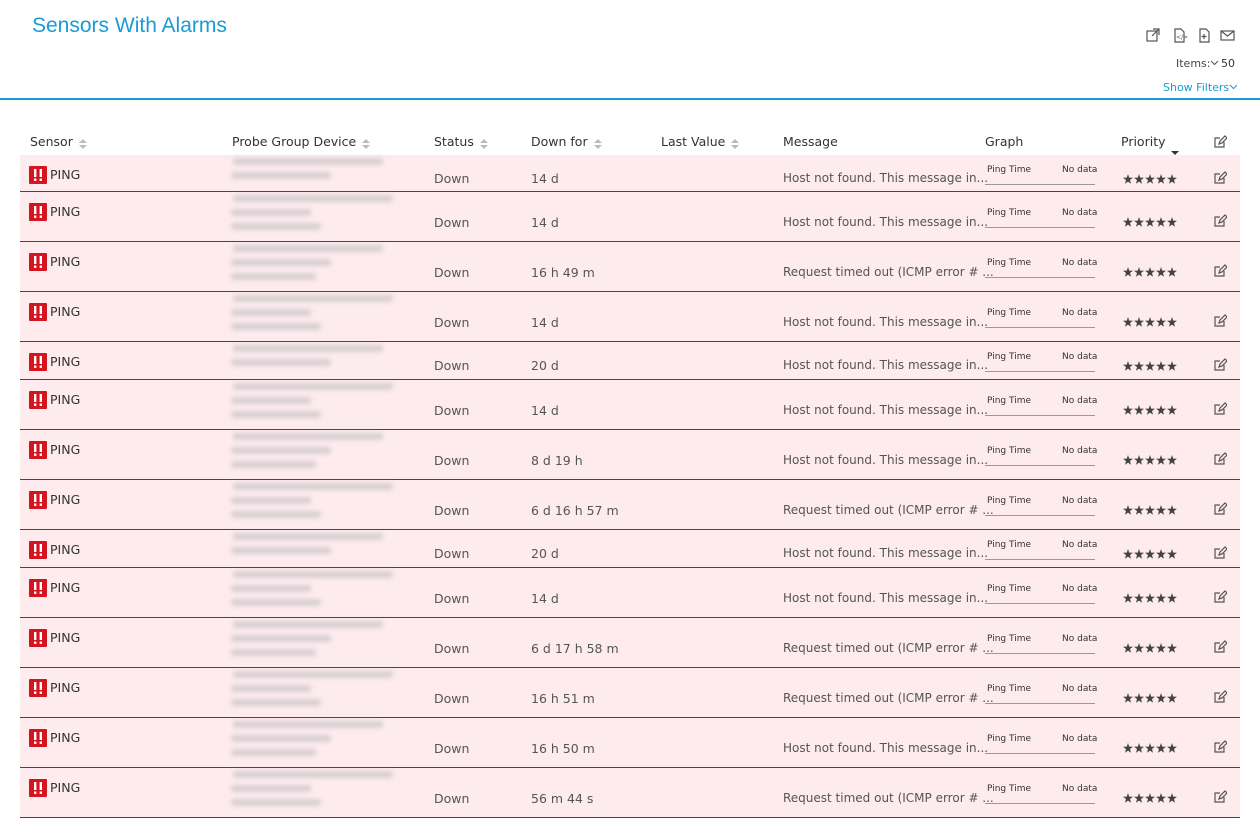 This screenshot has height=818, width=1260. Describe the element at coordinates (1196, 87) in the screenshot. I see `show-filters: Show Filters` at that location.